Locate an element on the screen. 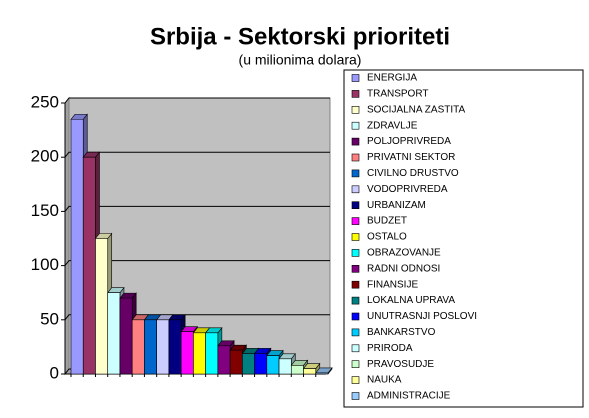  legend-label: SOCIJALNA ZASTITA is located at coordinates (416, 109).